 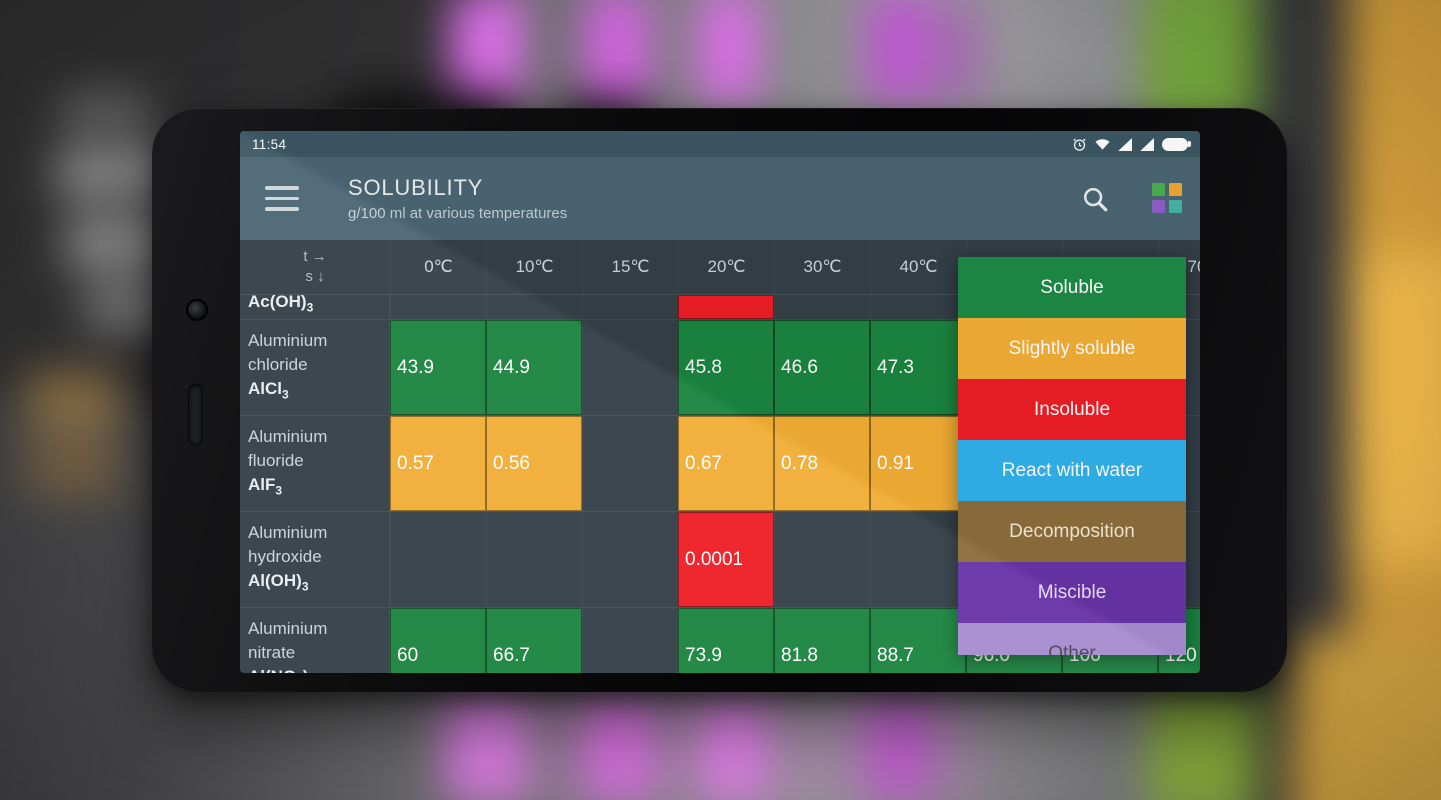 What do you see at coordinates (1079, 144) in the screenshot?
I see `alarm-icon` at bounding box center [1079, 144].